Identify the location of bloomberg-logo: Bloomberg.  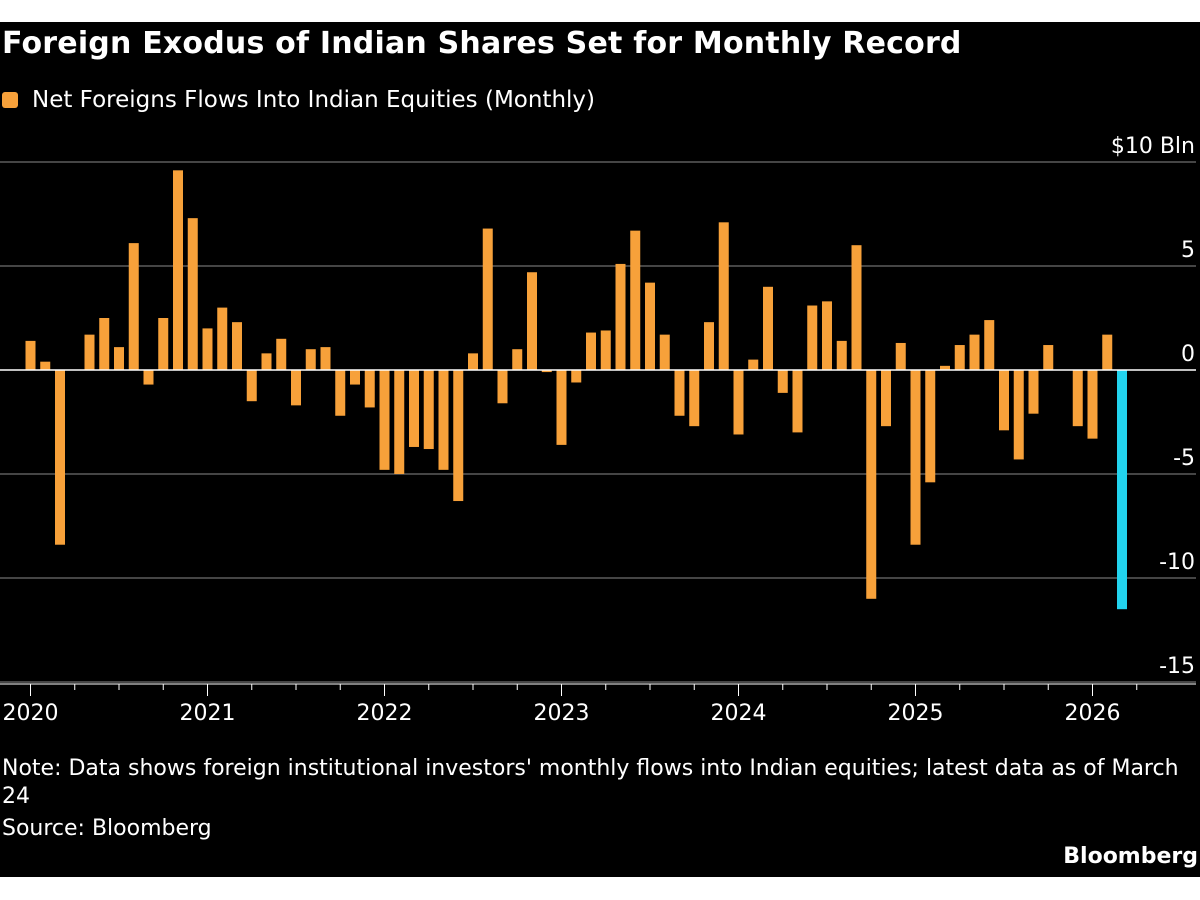
(1130, 856).